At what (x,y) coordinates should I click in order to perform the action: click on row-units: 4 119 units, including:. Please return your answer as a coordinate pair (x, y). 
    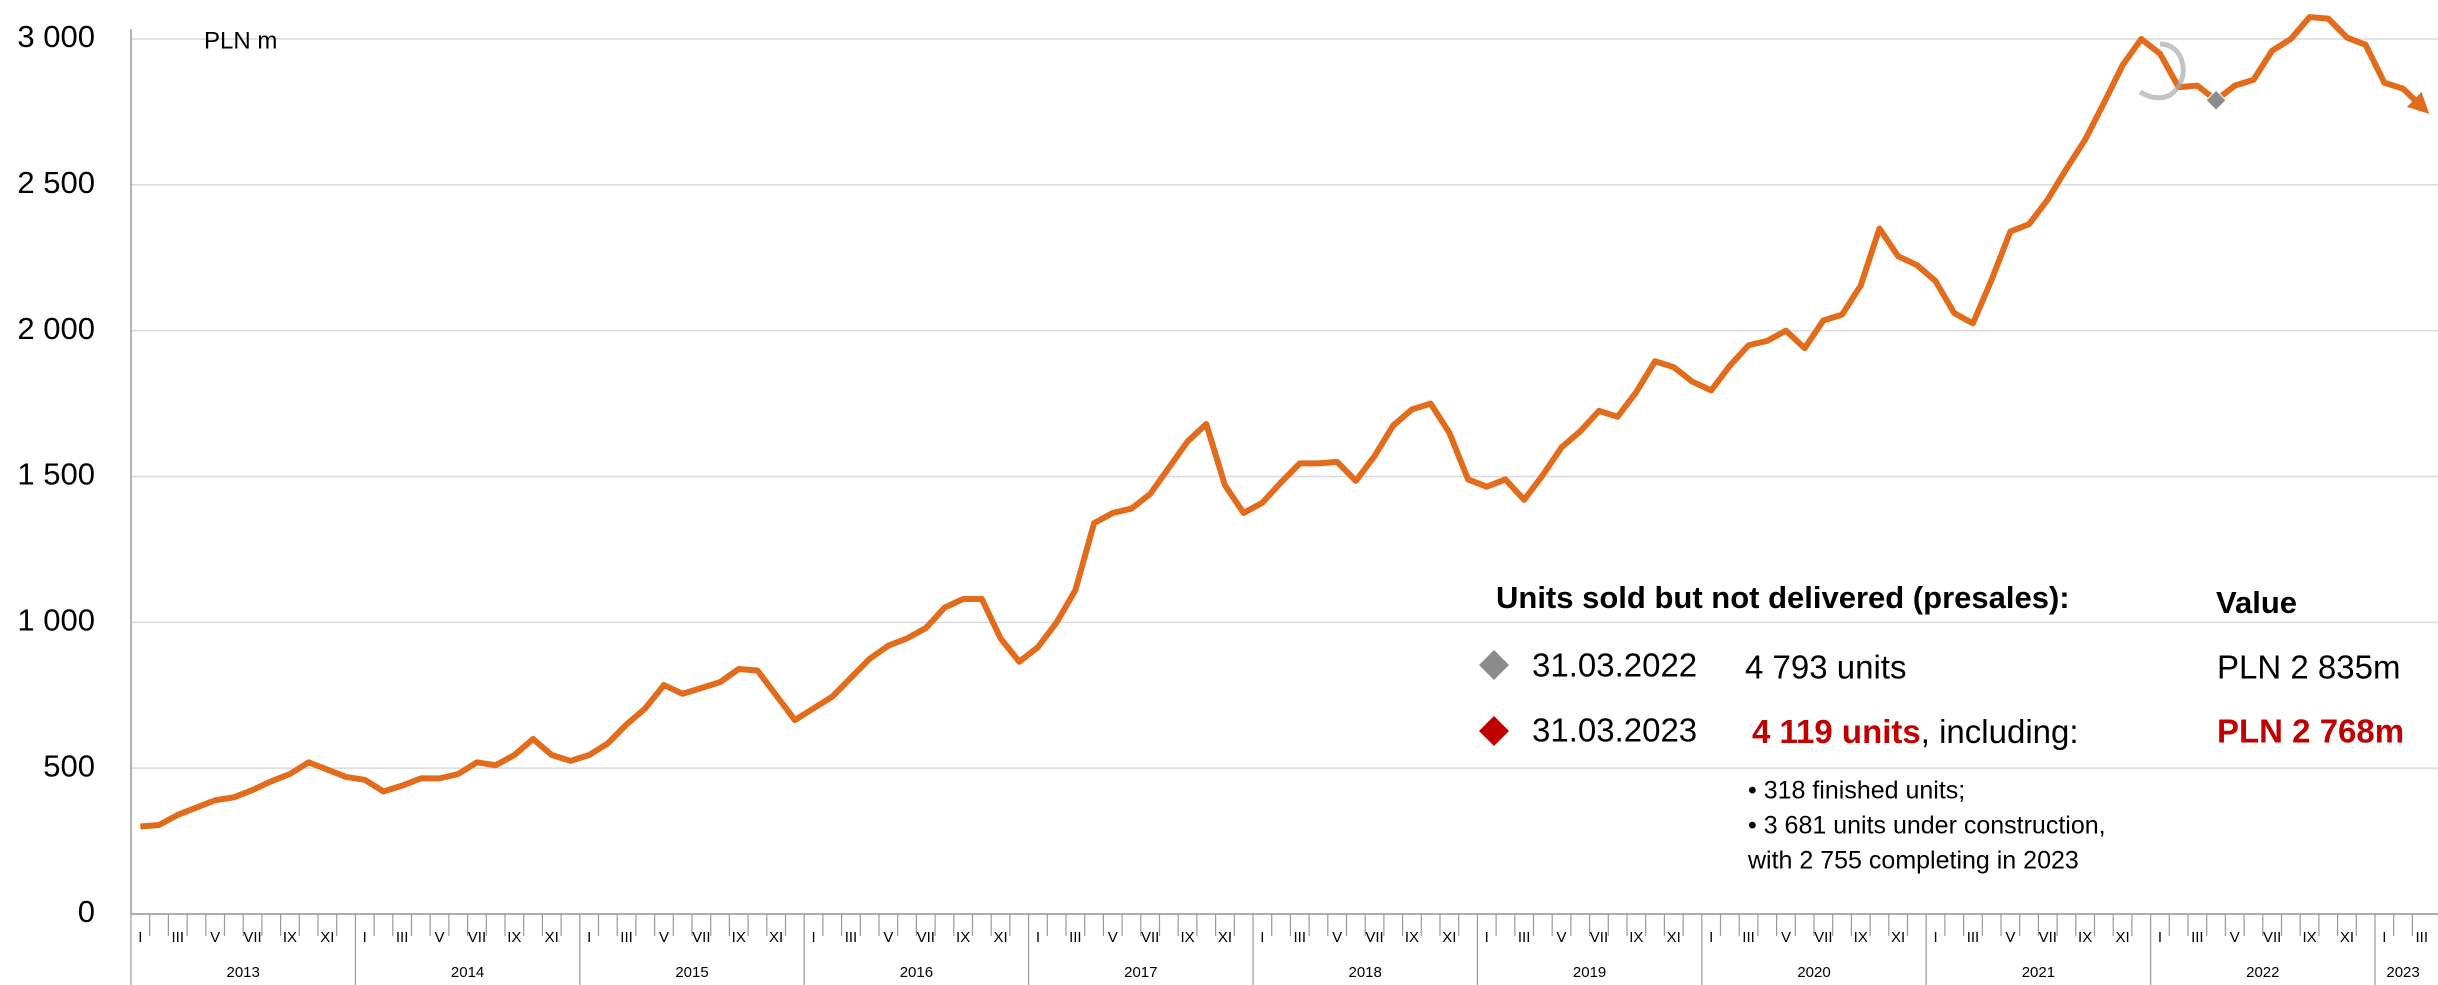
    Looking at the image, I should click on (1915, 731).